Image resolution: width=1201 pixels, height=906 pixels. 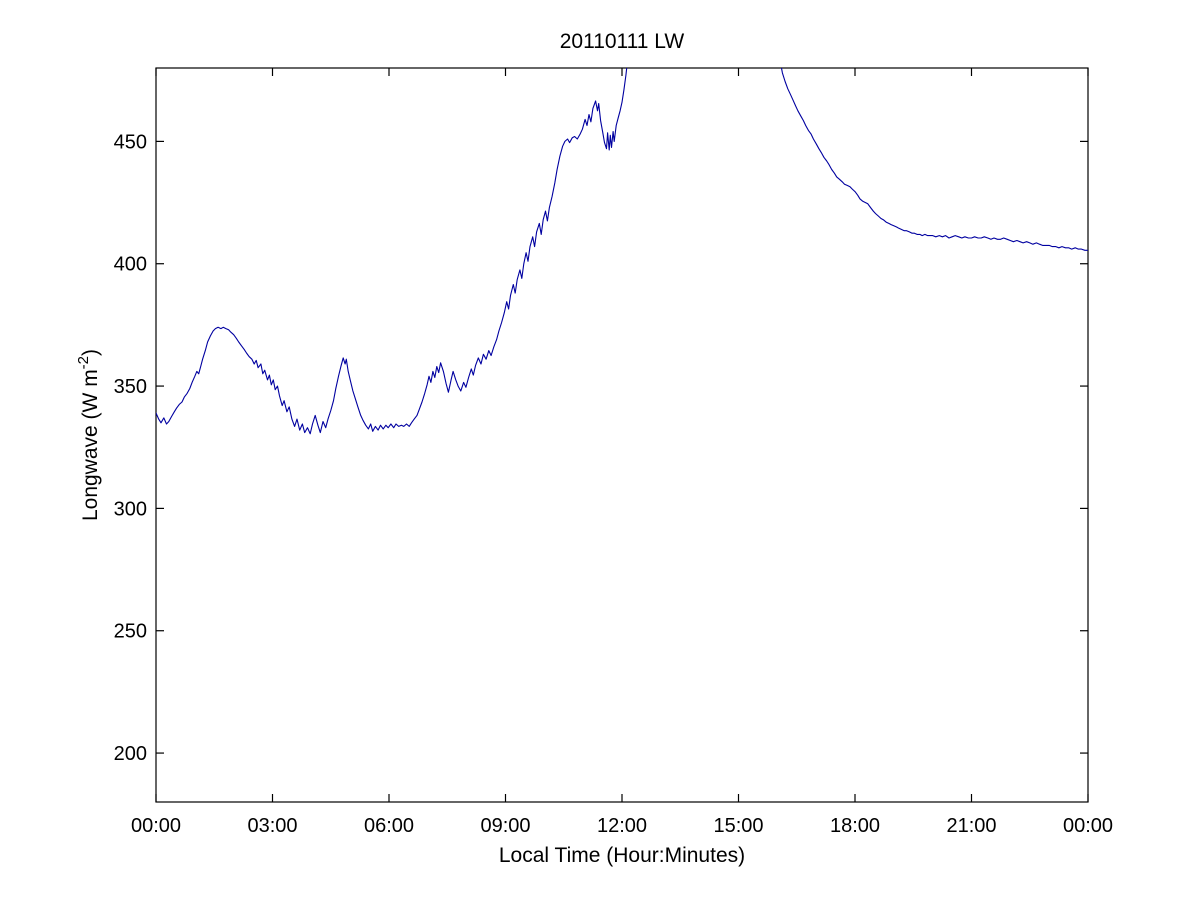 I want to click on x-tick-label: 12:00, so click(x=622, y=826).